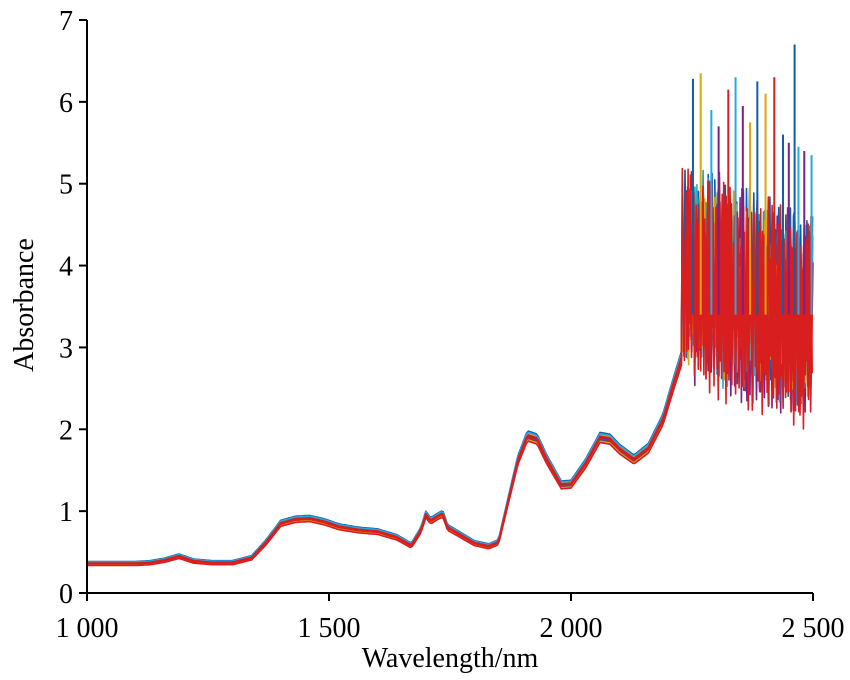 This screenshot has width=850, height=680. Describe the element at coordinates (450, 658) in the screenshot. I see `x-axis-title: Wavelength/nm` at that location.